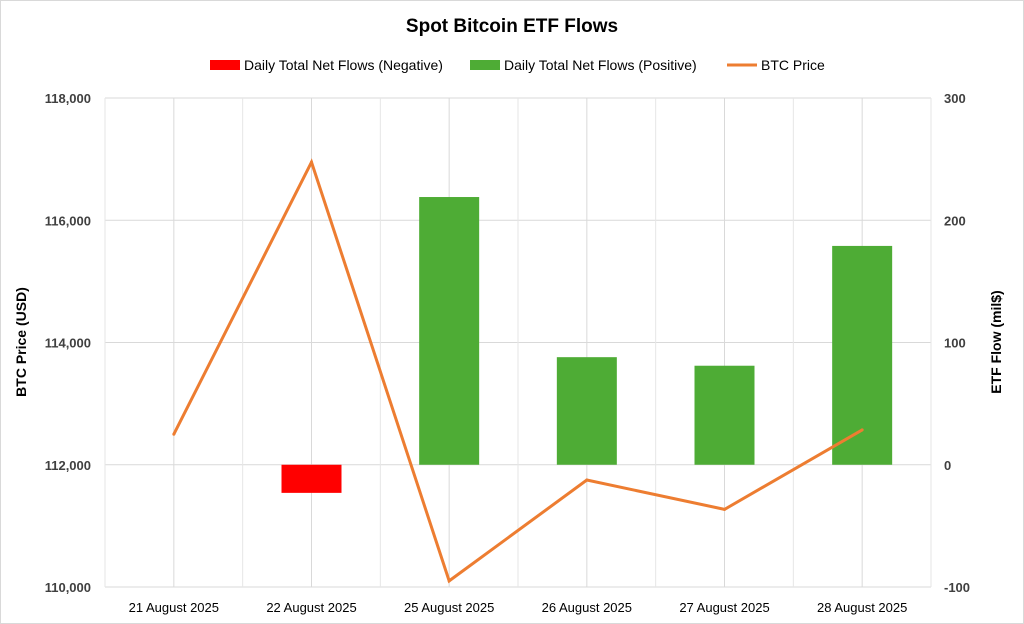 The height and width of the screenshot is (624, 1024). I want to click on left-axis-ticks: 110,000 112,000 114,000 116,000 118,000, so click(68, 343).